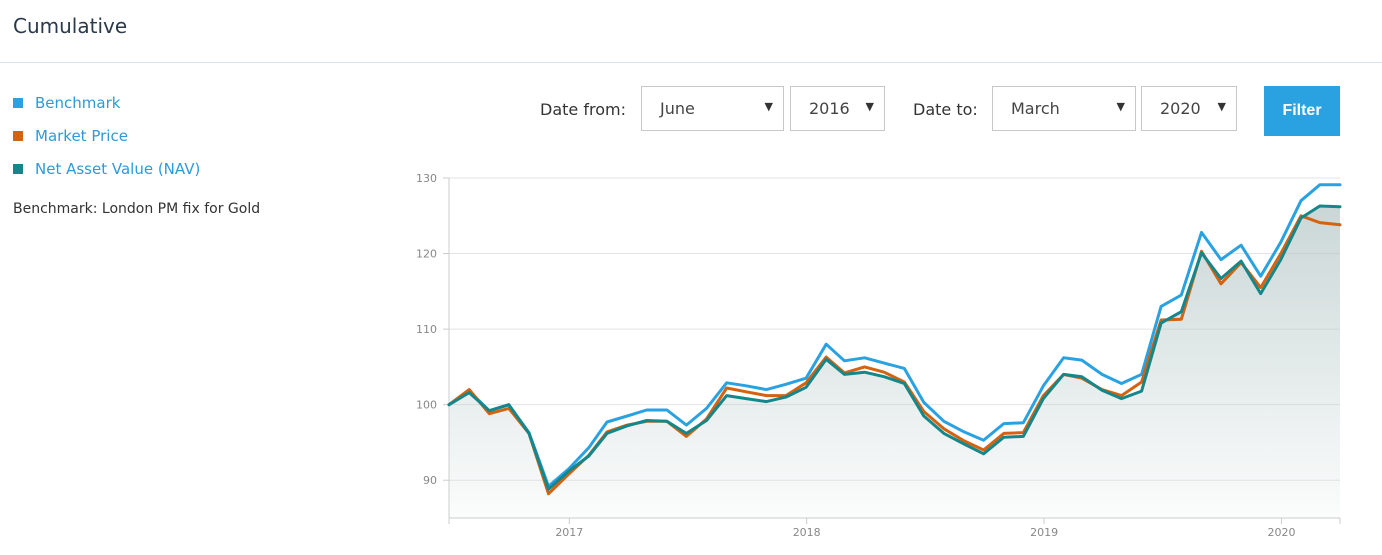 This screenshot has height=555, width=1382. I want to click on y-tick-label: 120, so click(426, 254).